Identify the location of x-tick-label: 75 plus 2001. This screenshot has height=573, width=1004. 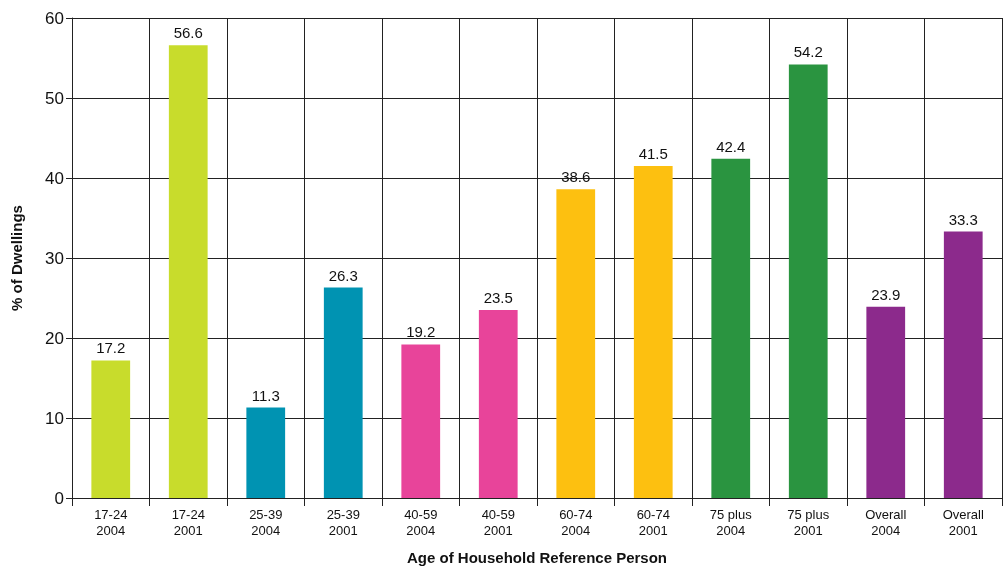
(808, 522).